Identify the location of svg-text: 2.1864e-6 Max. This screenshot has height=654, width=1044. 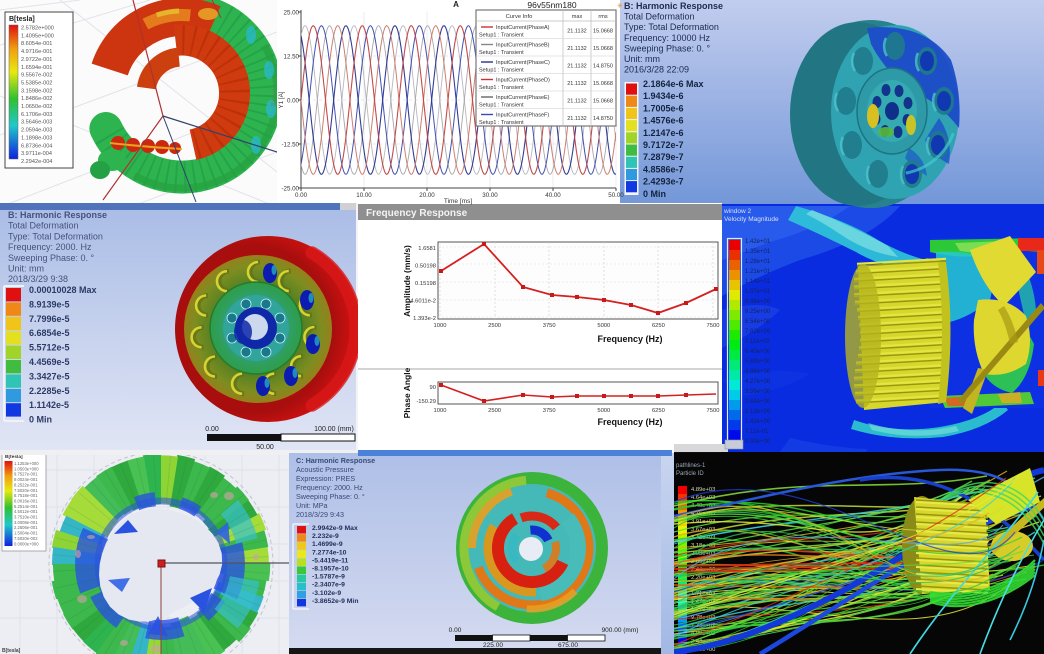
(673, 84).